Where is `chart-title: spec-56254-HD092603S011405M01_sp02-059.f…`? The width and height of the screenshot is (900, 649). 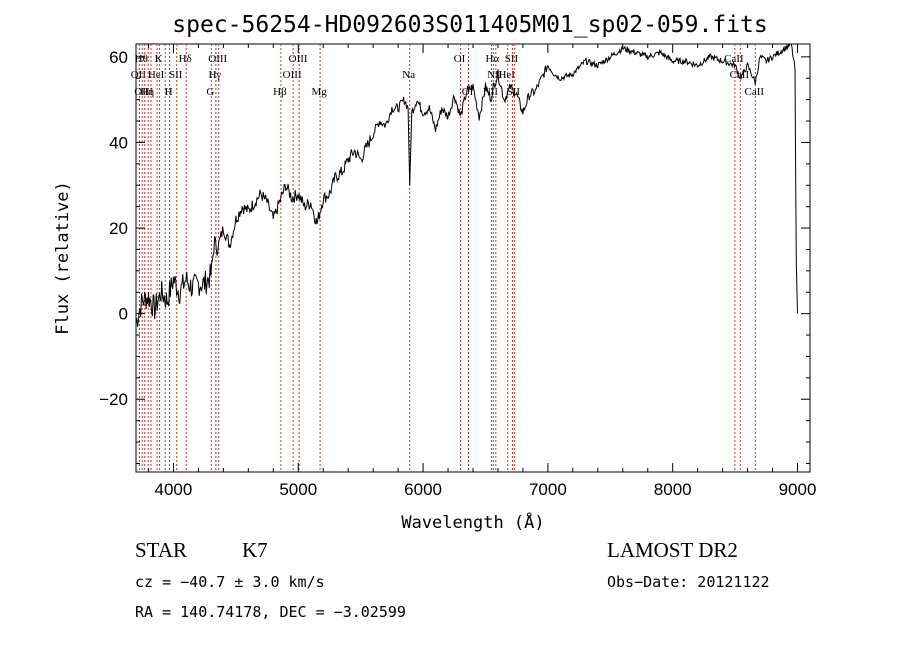
chart-title: spec-56254-HD092603S011405M01_sp02-059.f… is located at coordinates (469, 25).